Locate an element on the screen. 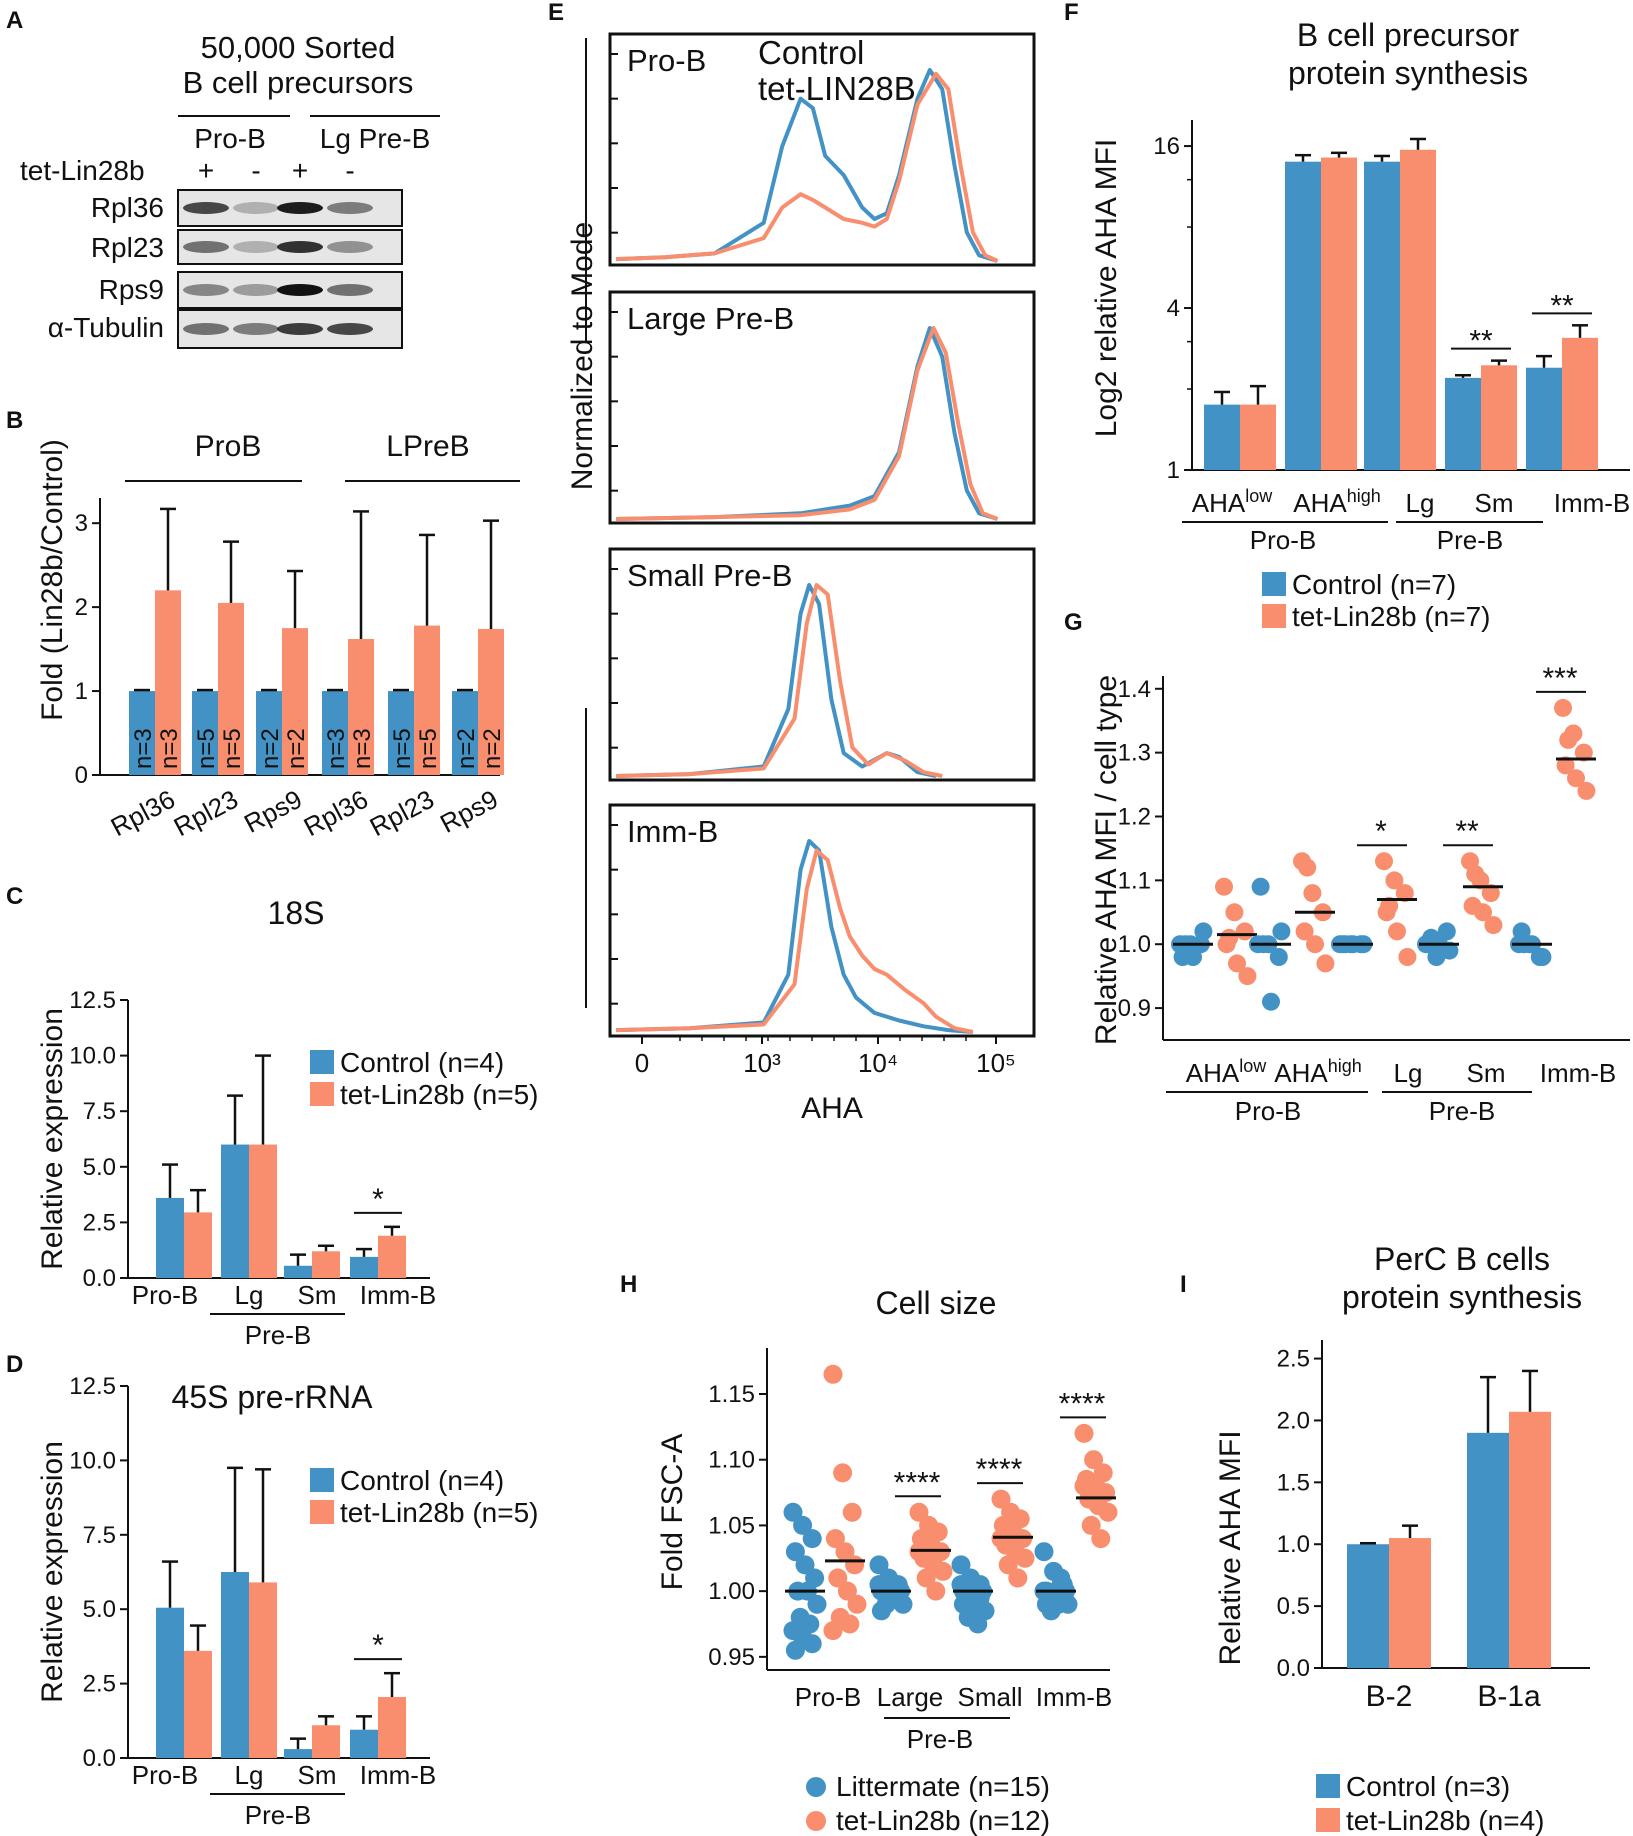 This screenshot has height=1836, width=1633. chart-g-group-preb: Pre-B is located at coordinates (1462, 1111).